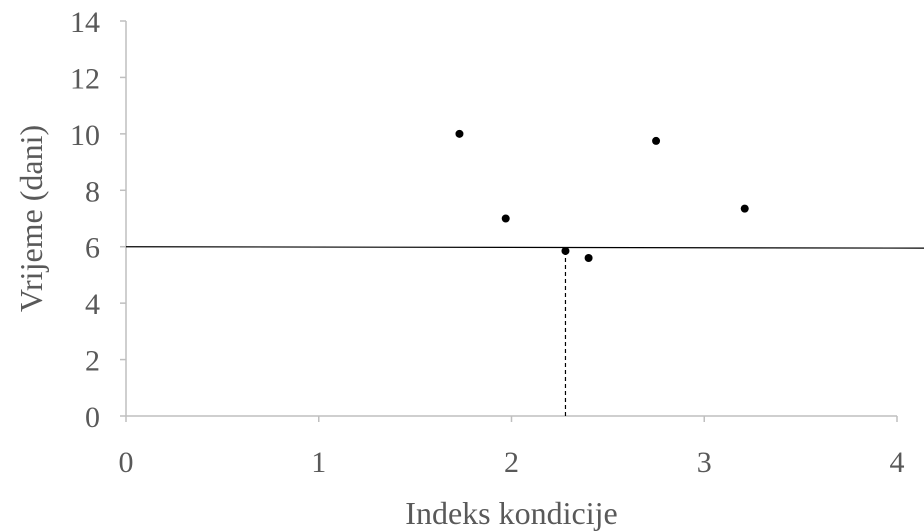 The width and height of the screenshot is (924, 531). I want to click on y-tick-label: 6, so click(92, 248).